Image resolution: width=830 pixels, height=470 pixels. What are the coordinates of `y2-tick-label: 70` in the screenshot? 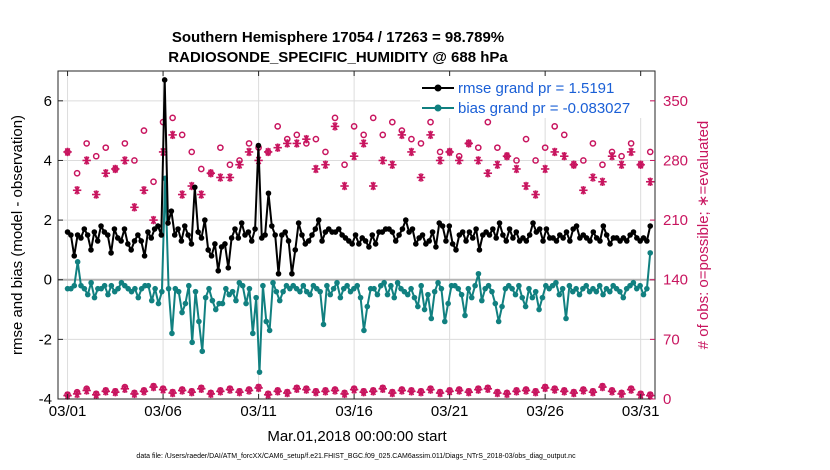 It's located at (671, 339).